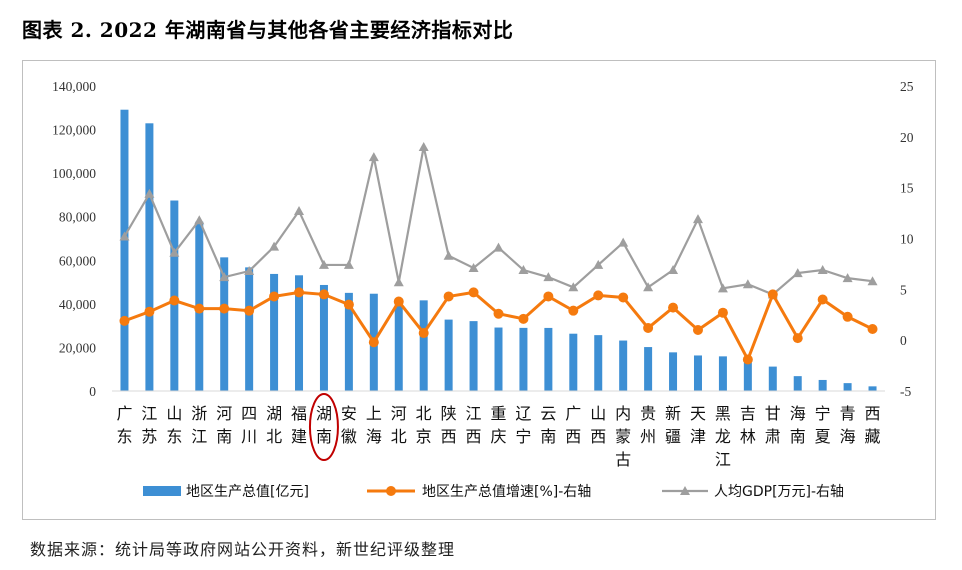  I want to click on category-label: 甘肃, so click(773, 425).